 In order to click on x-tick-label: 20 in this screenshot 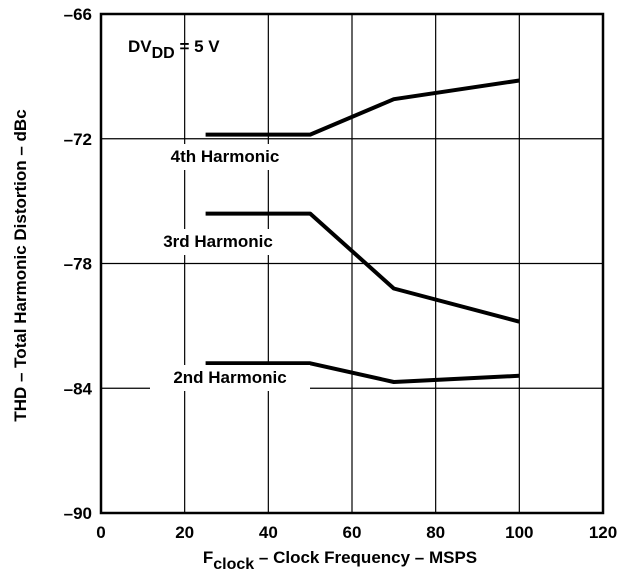, I will do `click(184, 532)`.